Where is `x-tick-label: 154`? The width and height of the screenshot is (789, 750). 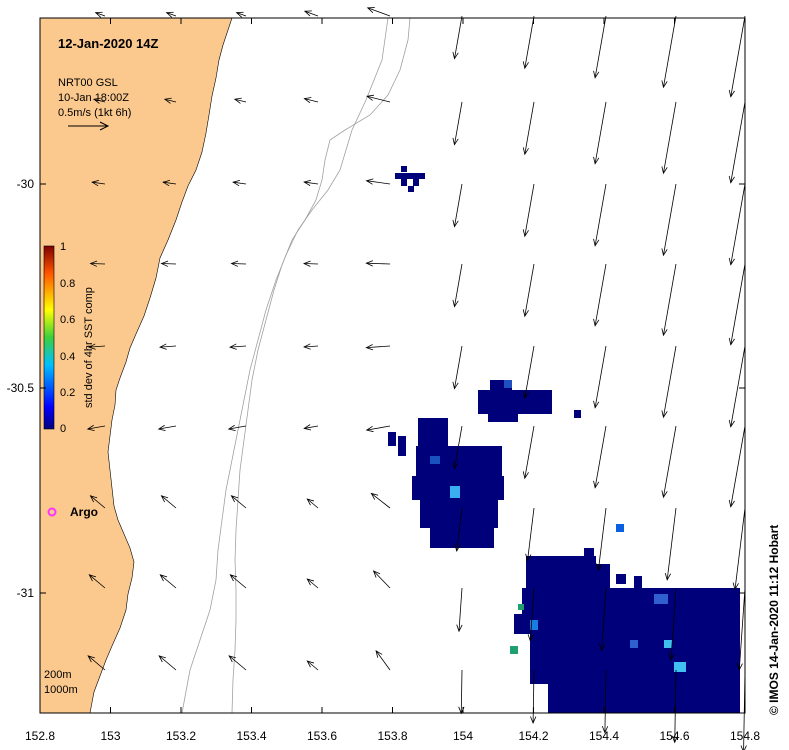 x-tick-label: 154 is located at coordinates (463, 736).